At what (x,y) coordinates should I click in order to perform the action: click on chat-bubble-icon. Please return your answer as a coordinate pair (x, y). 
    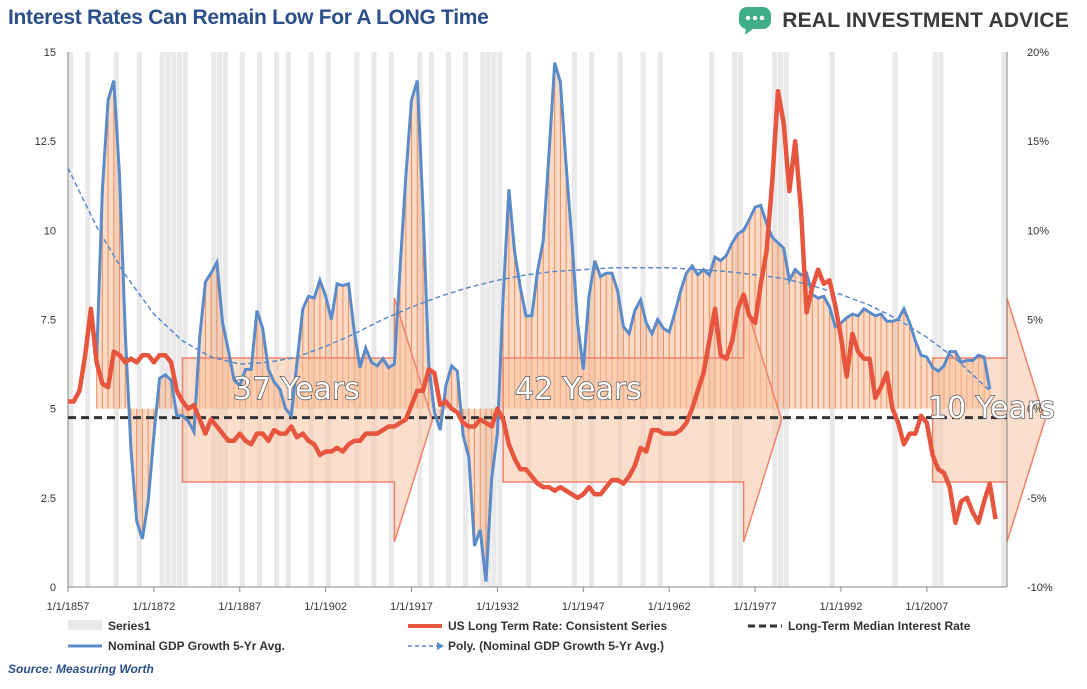
    Looking at the image, I should click on (755, 21).